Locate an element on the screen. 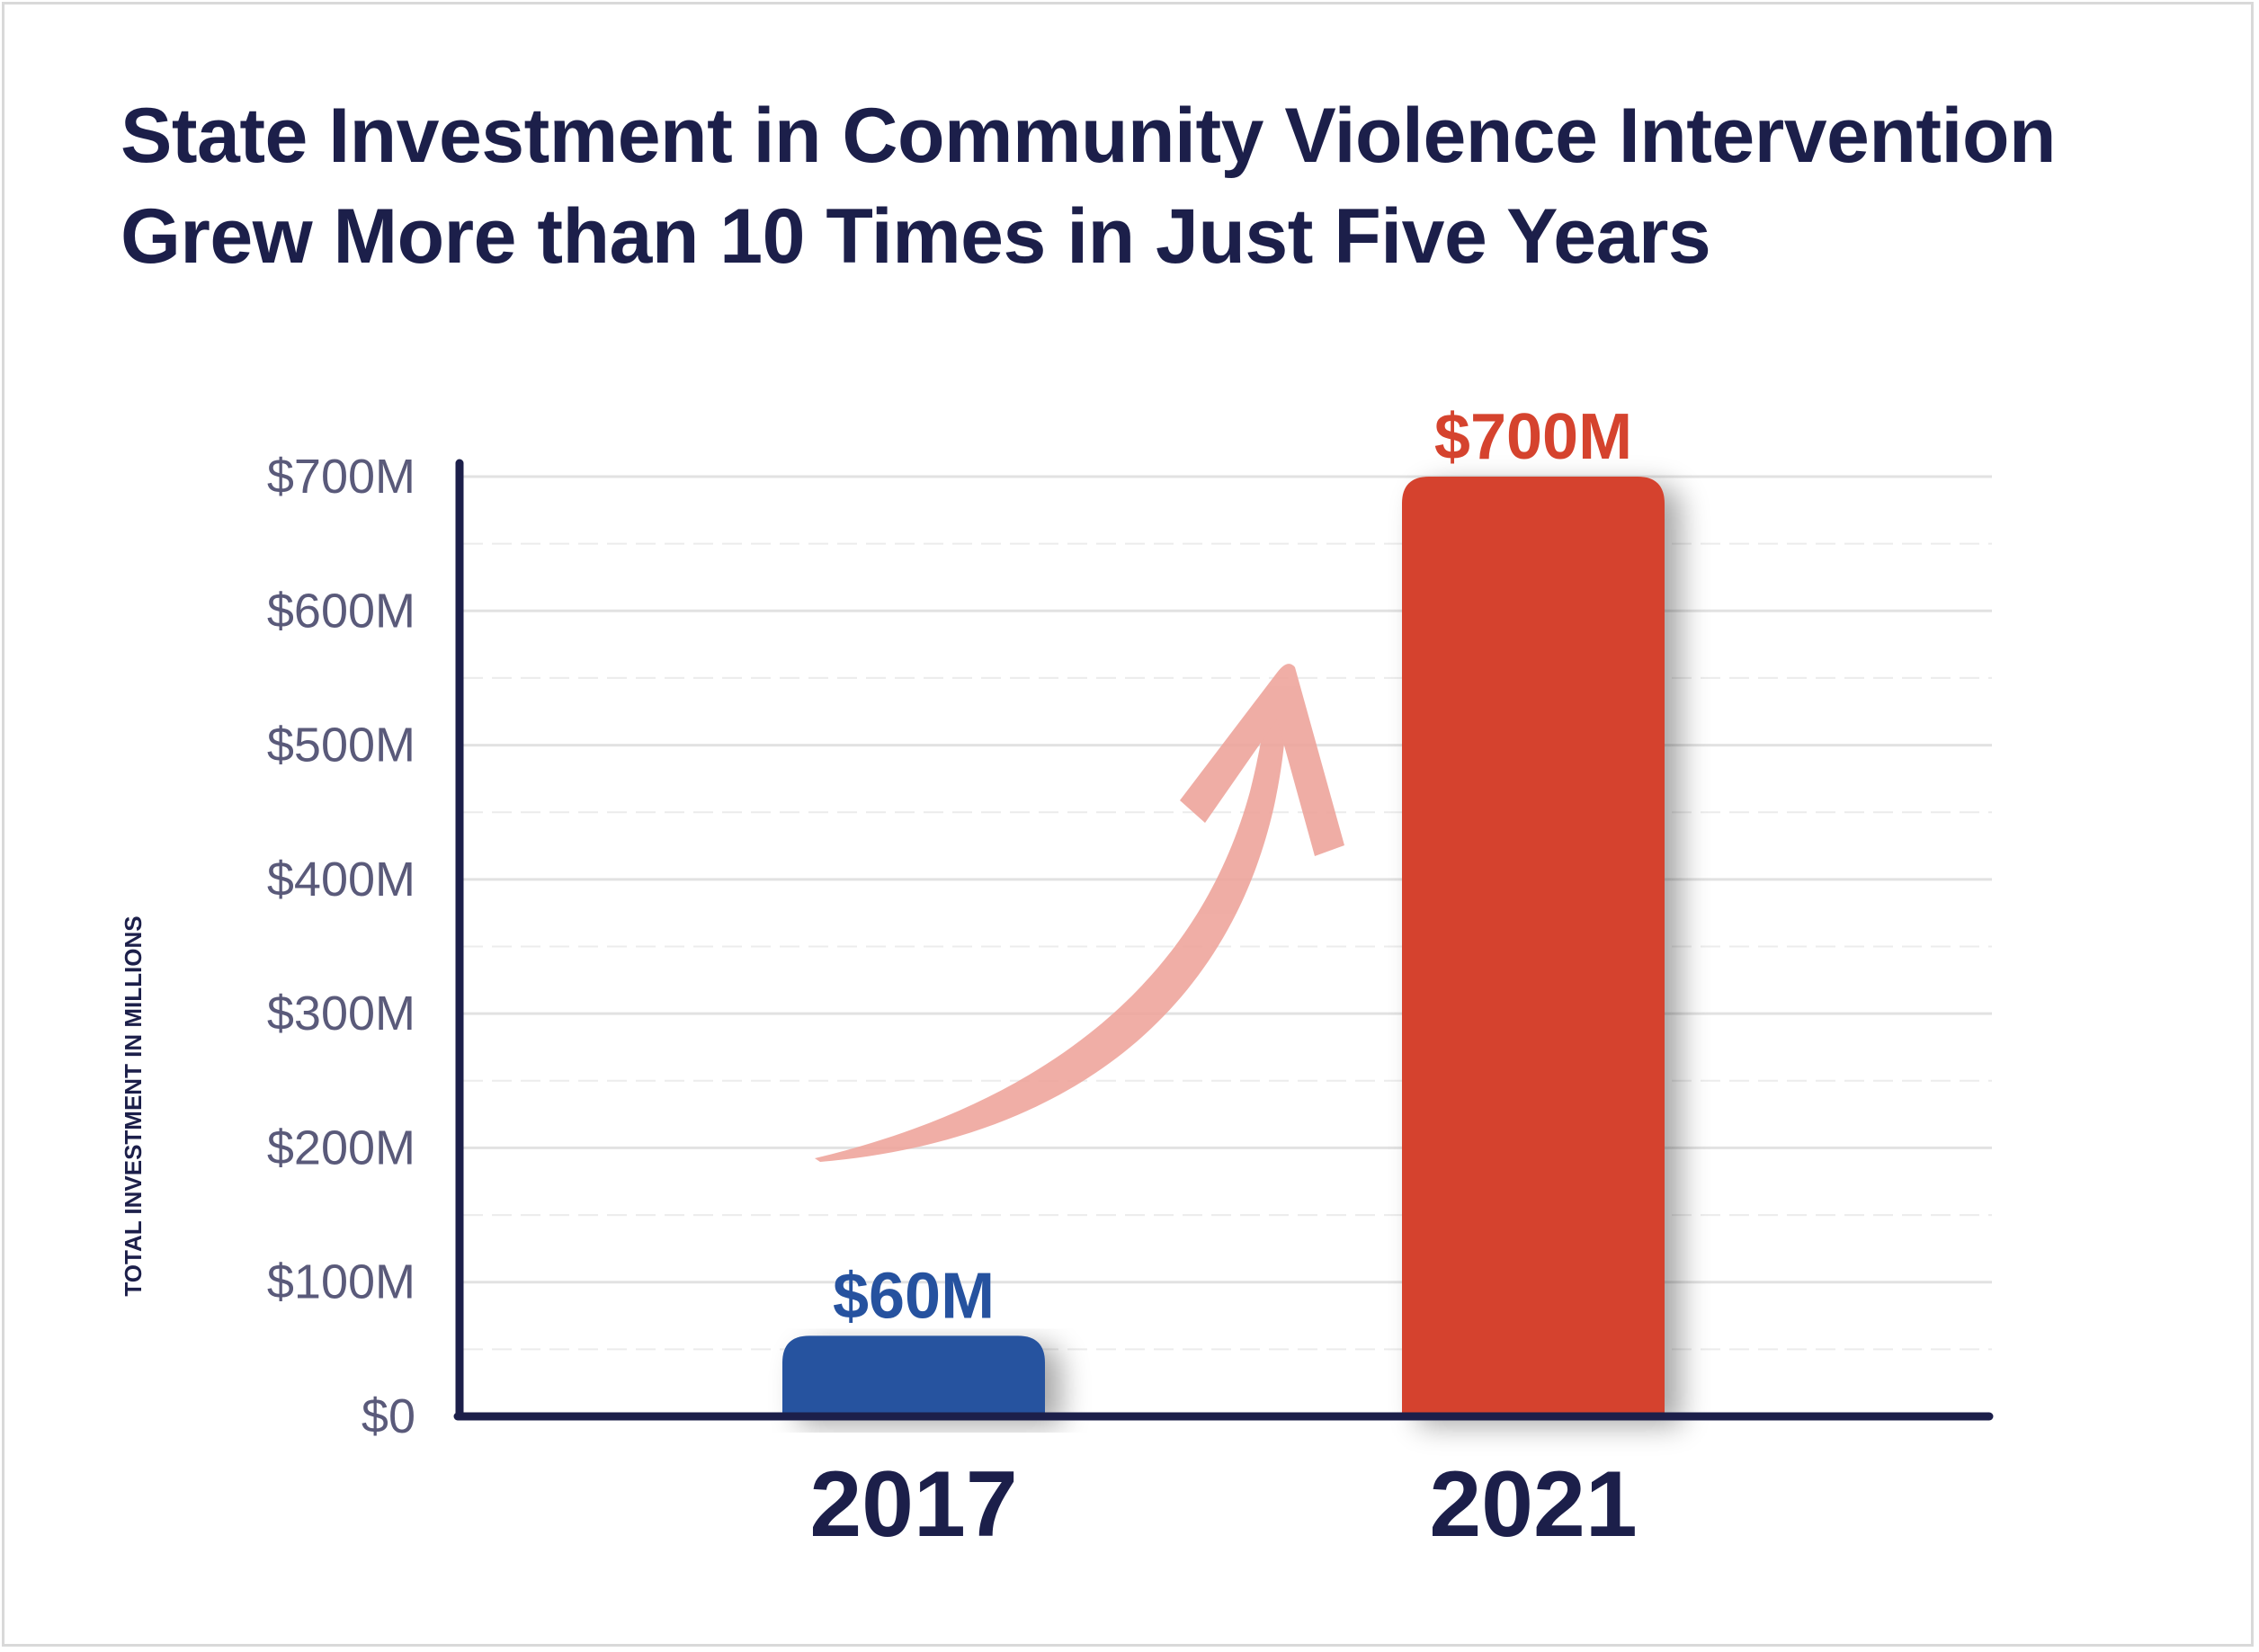  y-axis-label: TOTAL INVESTMENT IN MILLIONS is located at coordinates (133, 1105).